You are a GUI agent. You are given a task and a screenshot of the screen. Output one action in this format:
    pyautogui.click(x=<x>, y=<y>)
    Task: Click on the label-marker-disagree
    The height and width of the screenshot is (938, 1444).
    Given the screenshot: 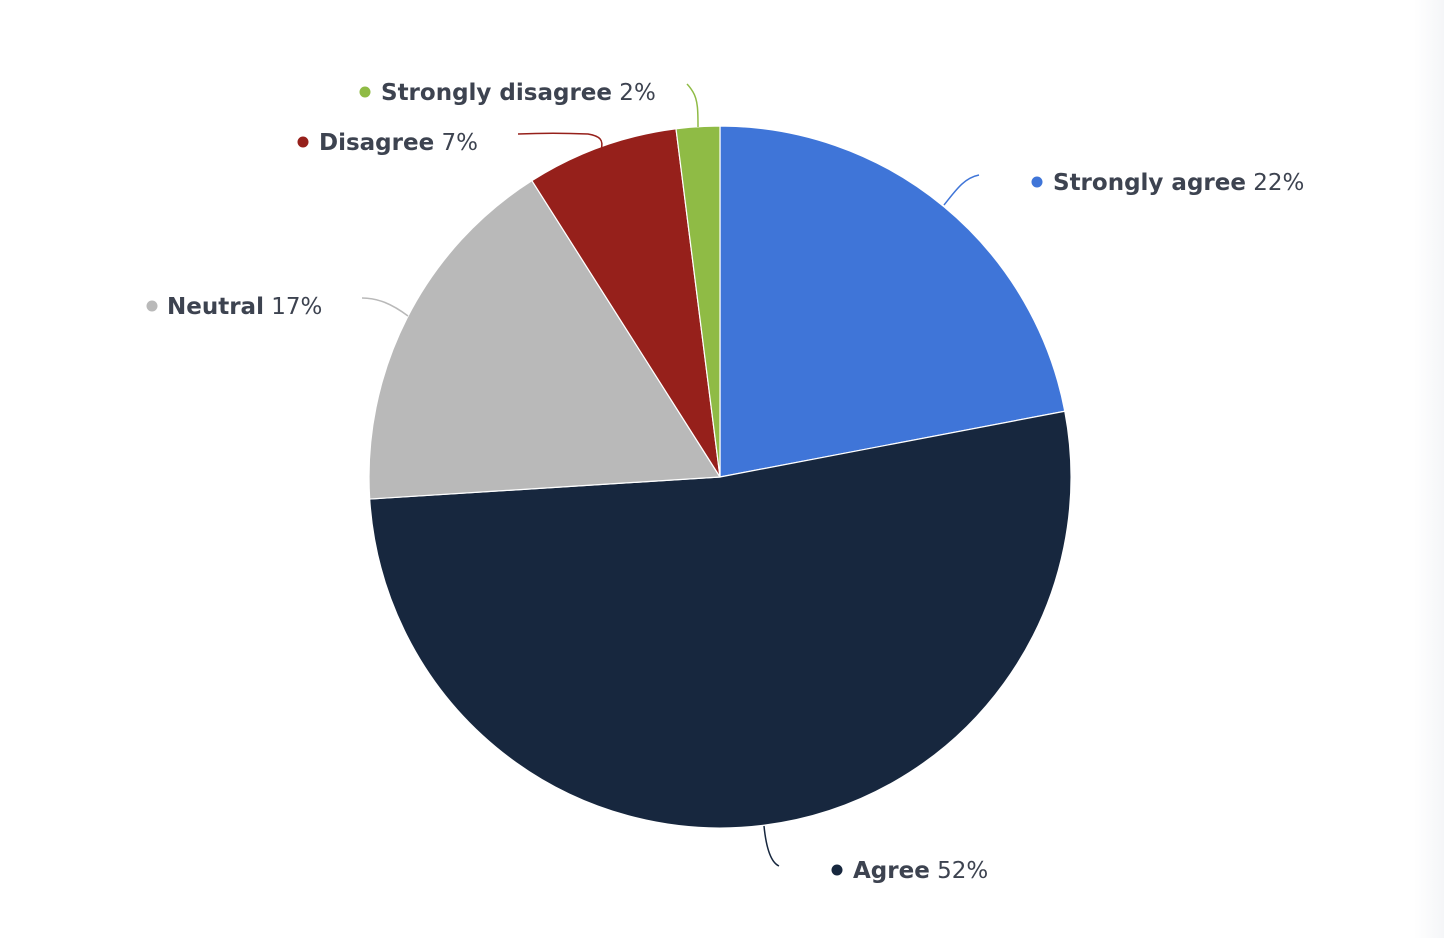 What is the action you would take?
    pyautogui.click(x=303, y=142)
    